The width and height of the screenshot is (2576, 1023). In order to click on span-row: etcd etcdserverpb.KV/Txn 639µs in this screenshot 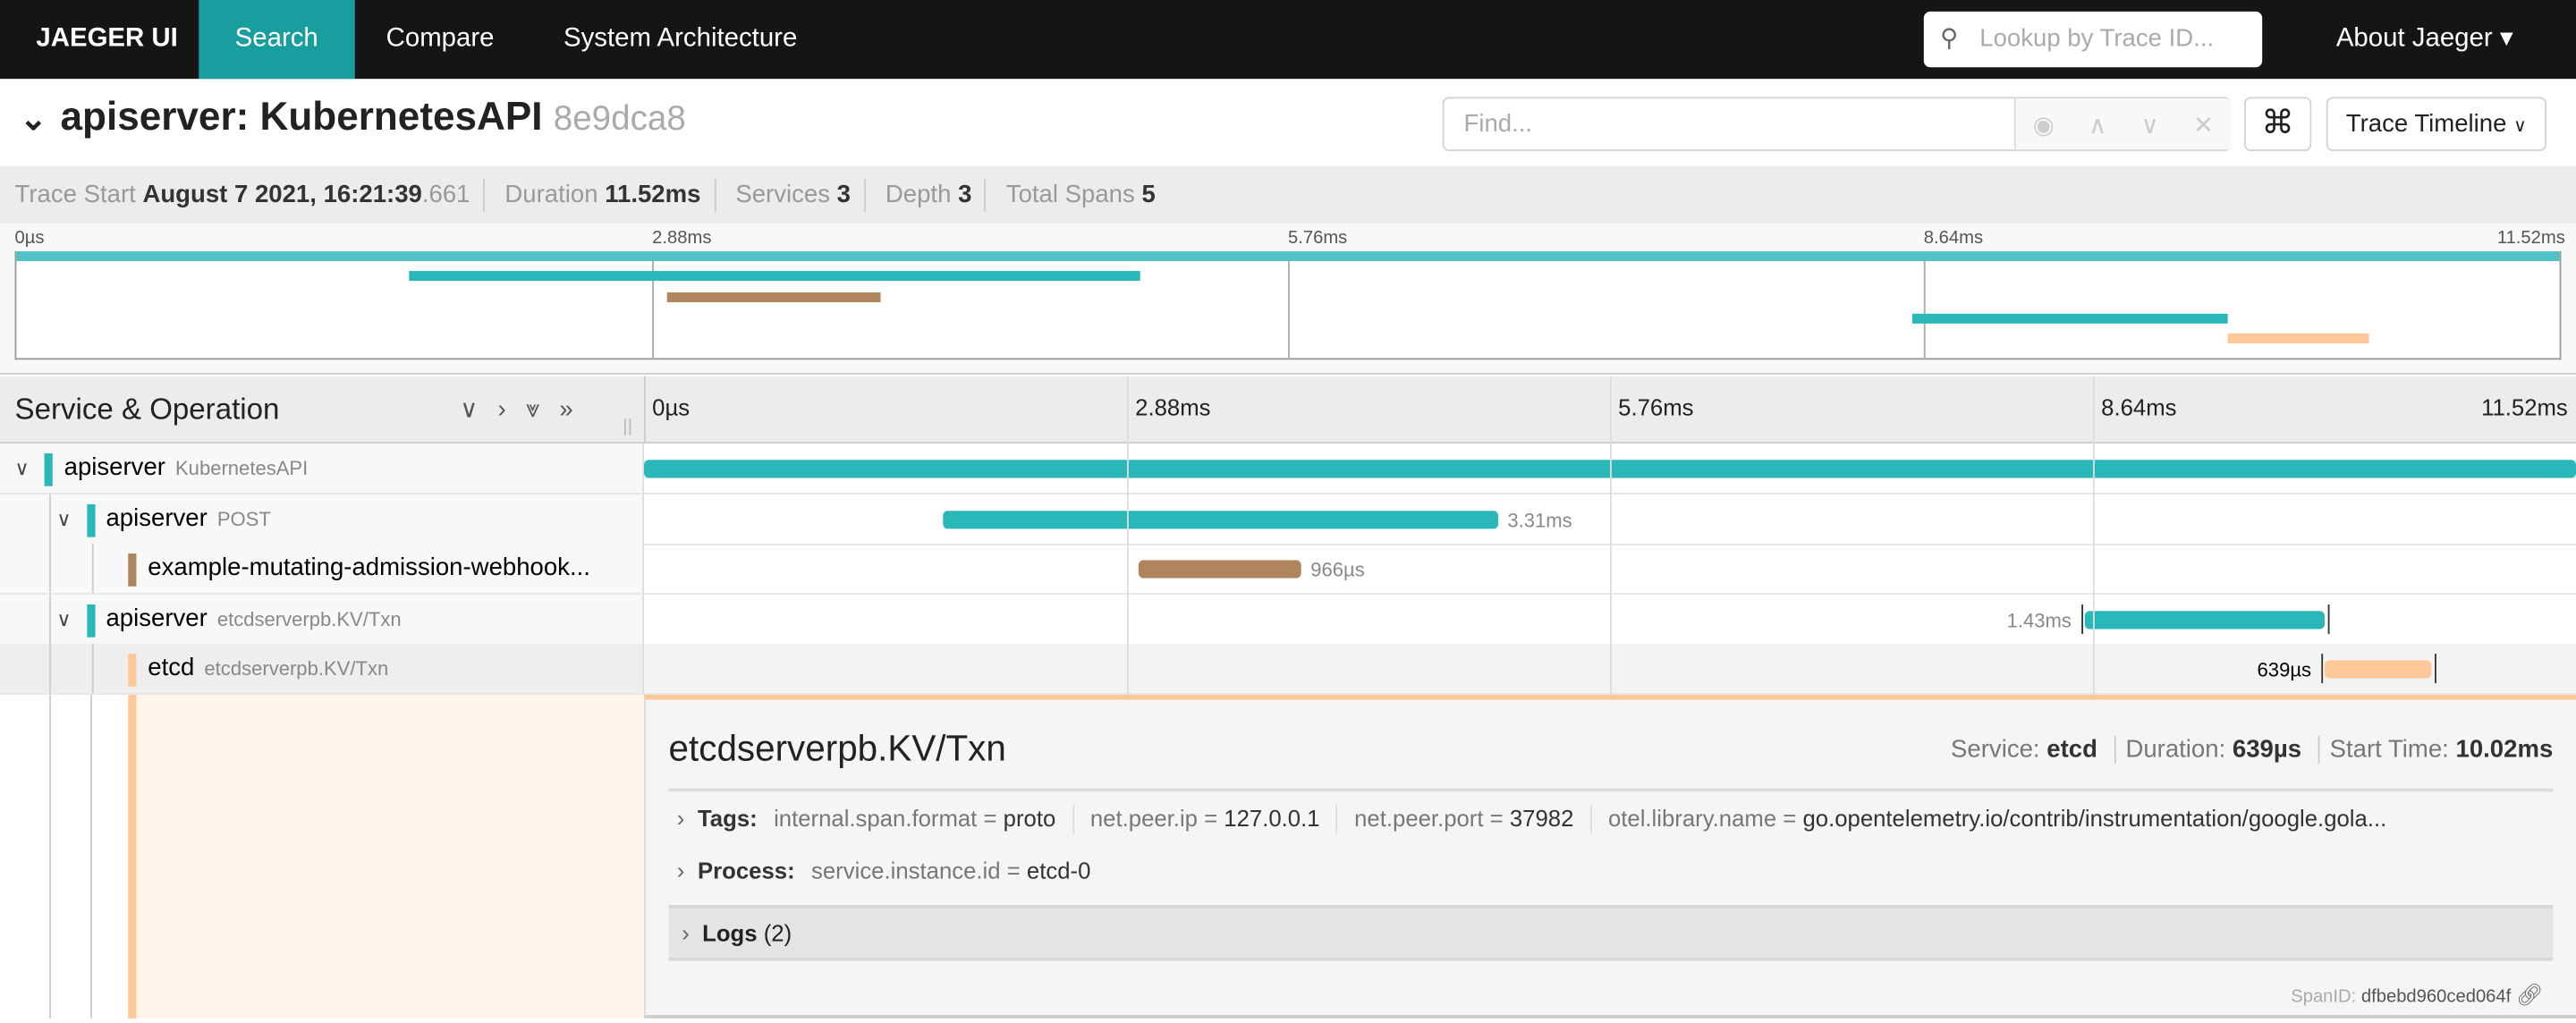, I will do `click(1288, 670)`.